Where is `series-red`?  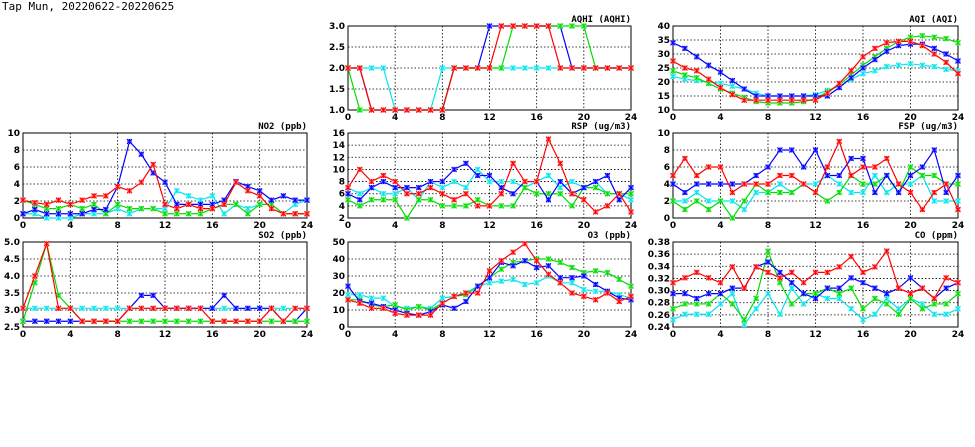
series-red is located at coordinates (815, 71).